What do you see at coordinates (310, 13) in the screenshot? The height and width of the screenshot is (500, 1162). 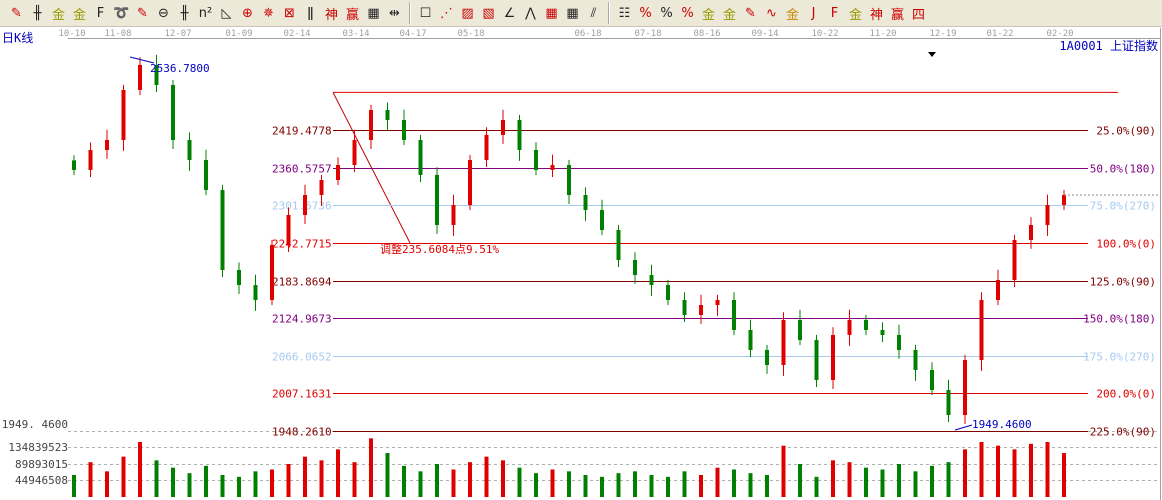 I see `wave-icon: ǁ` at bounding box center [310, 13].